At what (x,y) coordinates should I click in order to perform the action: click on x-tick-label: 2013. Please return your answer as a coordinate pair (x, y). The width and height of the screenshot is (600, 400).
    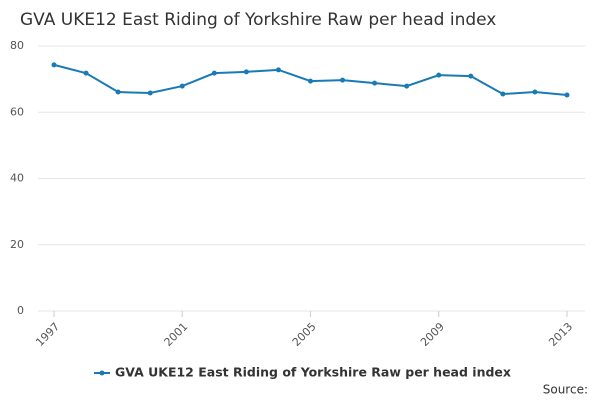
    Looking at the image, I should click on (560, 334).